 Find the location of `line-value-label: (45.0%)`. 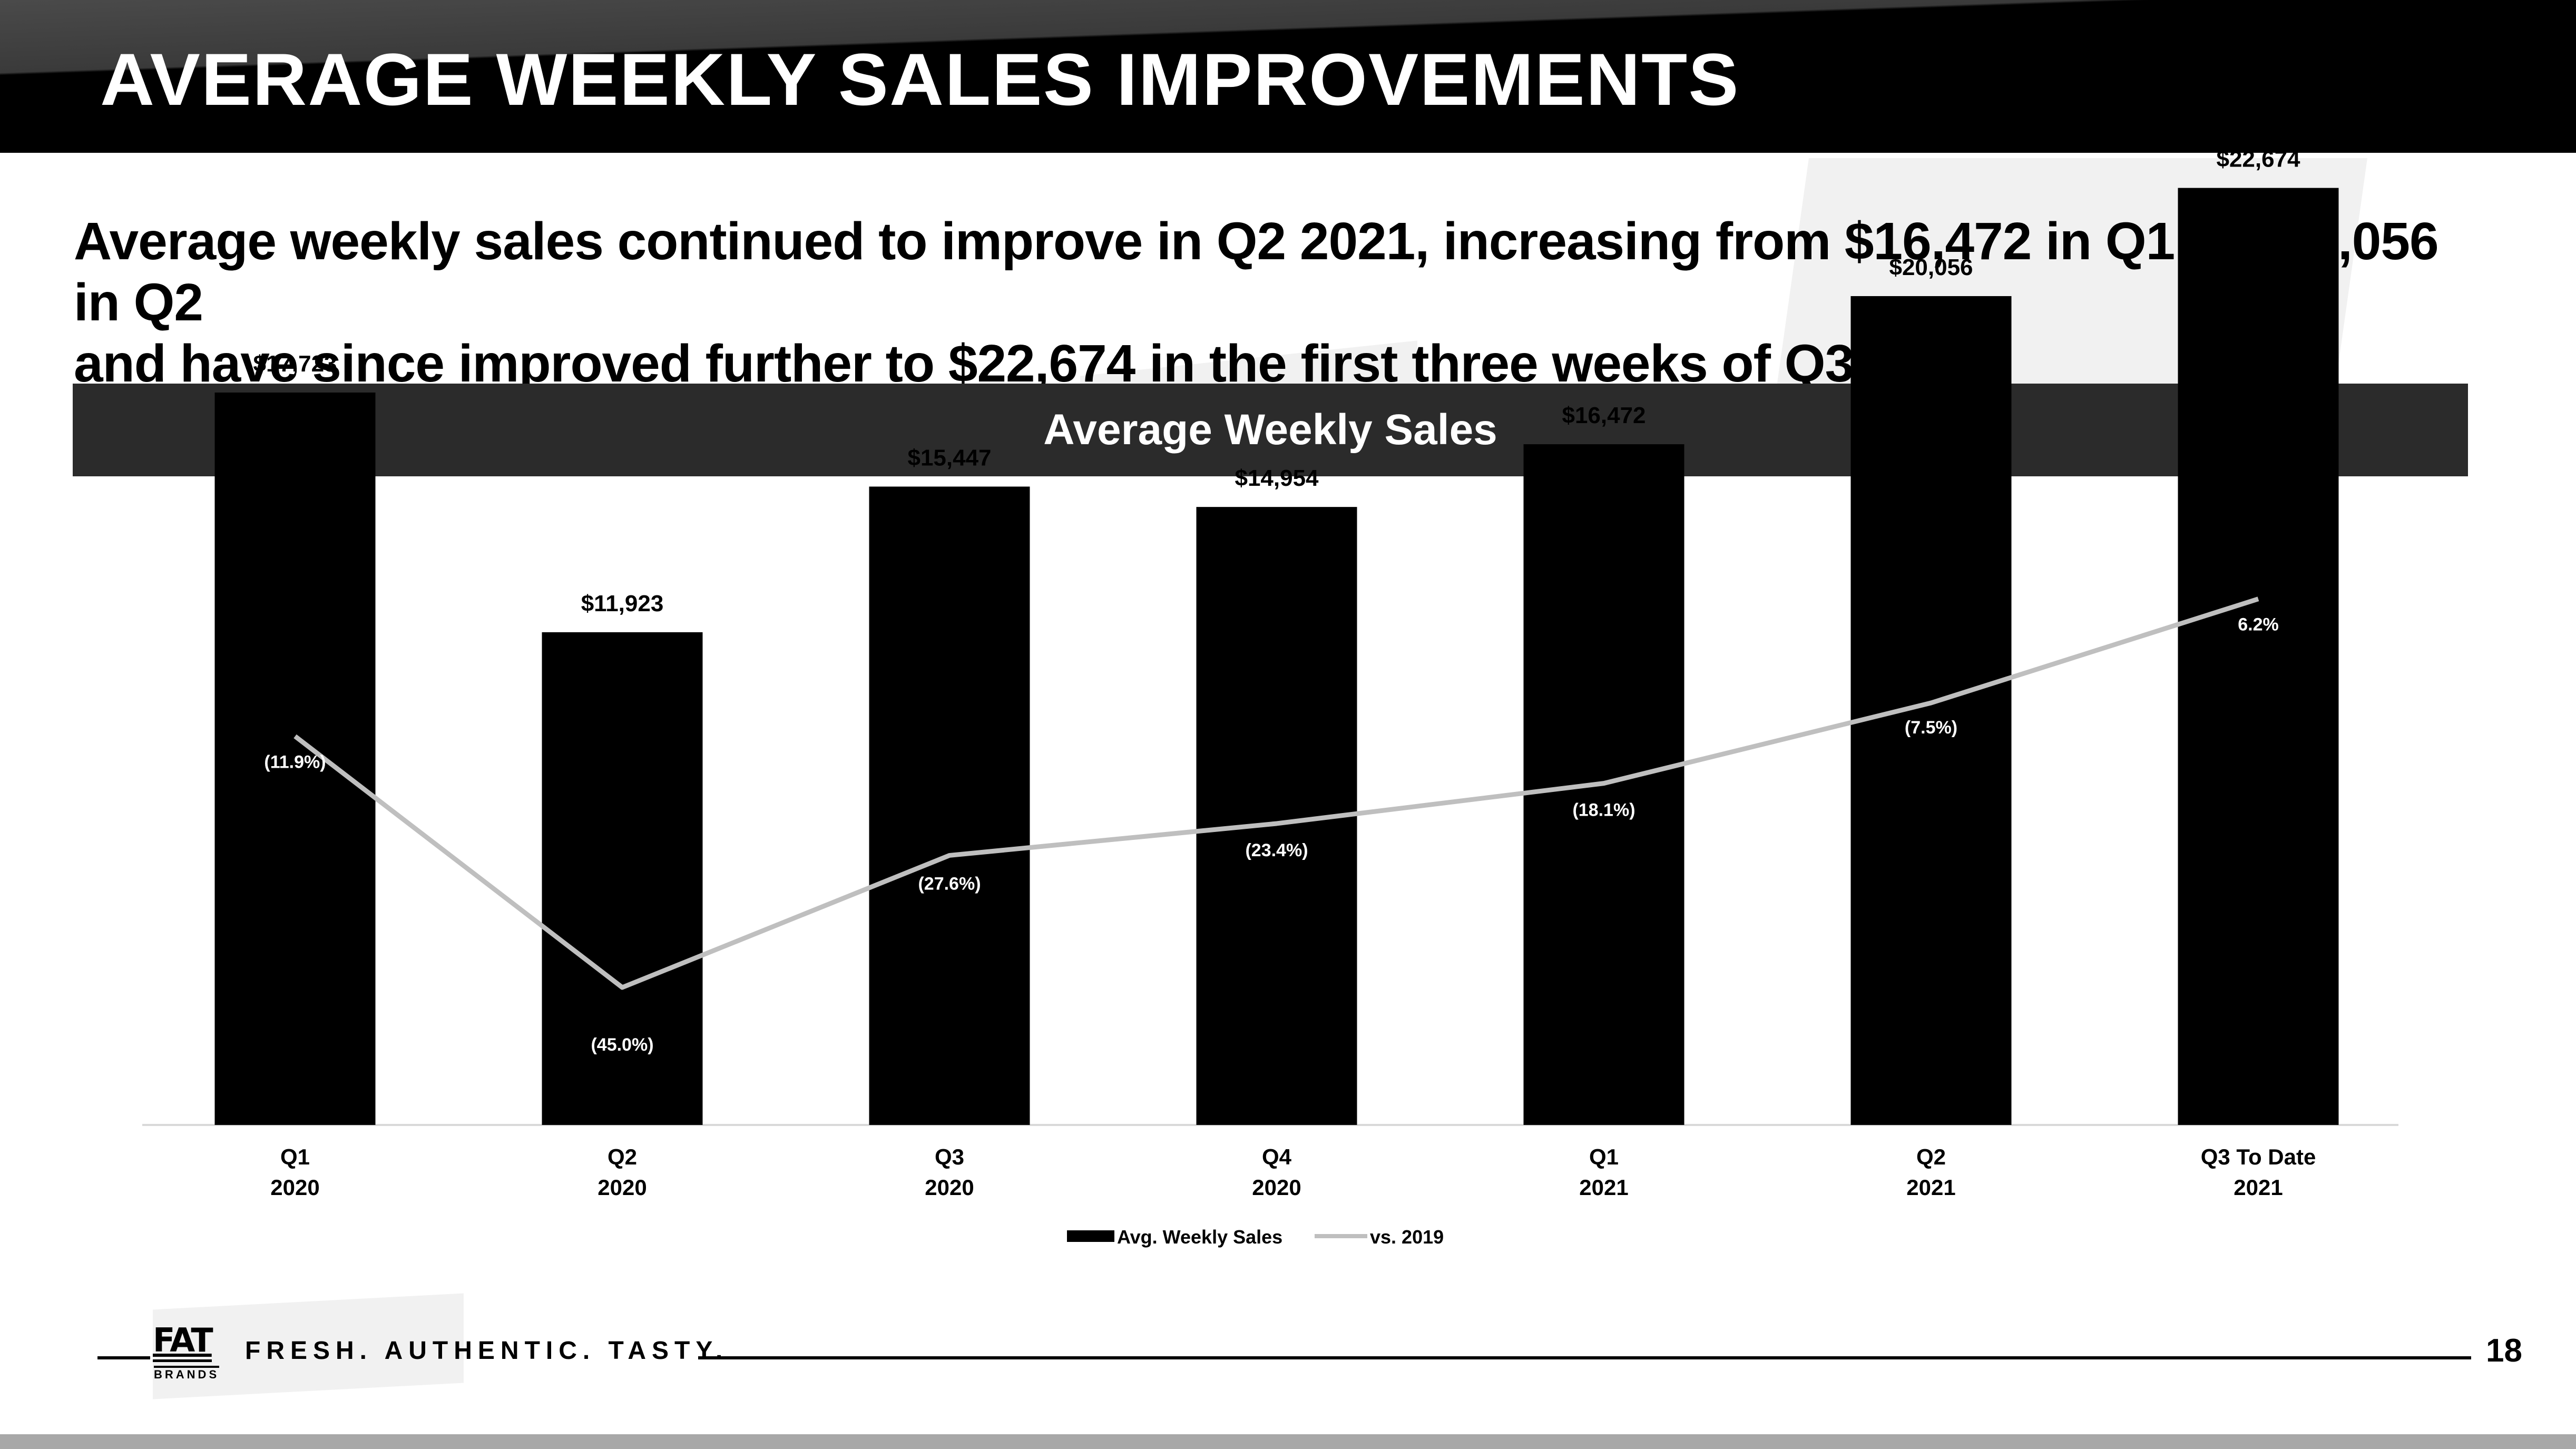

line-value-label: (45.0%) is located at coordinates (622, 1045).